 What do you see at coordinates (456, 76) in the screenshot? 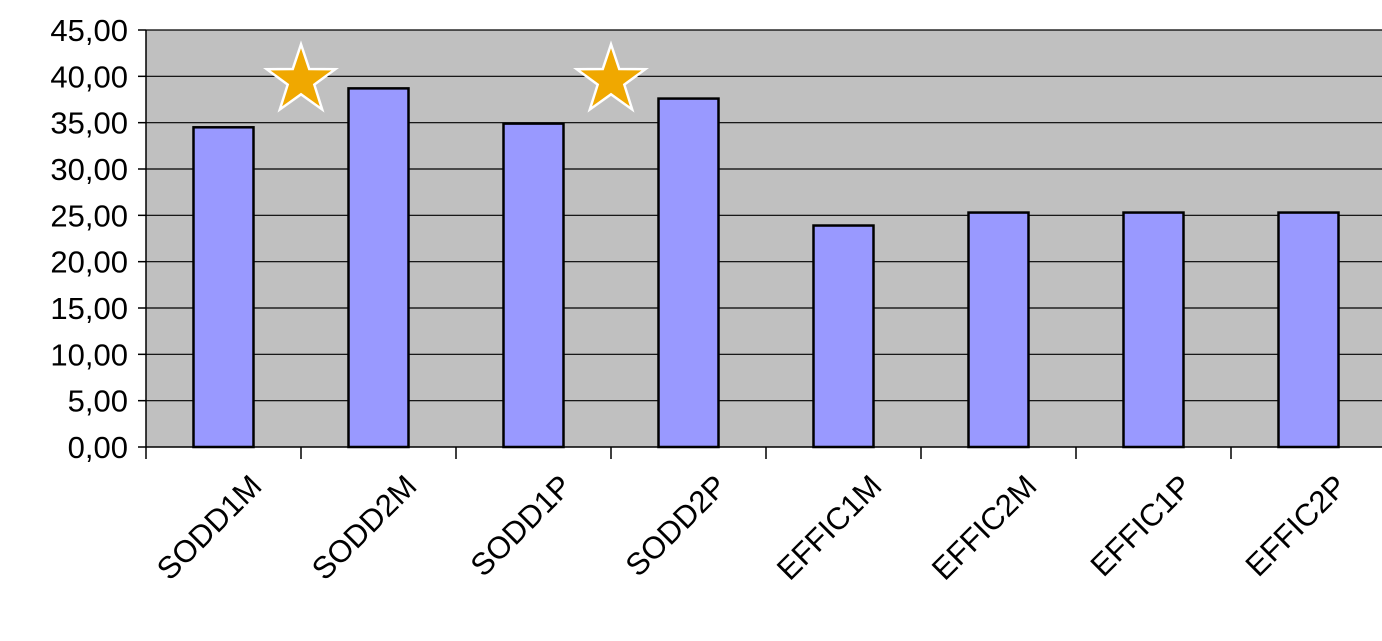
I see `annotations` at bounding box center [456, 76].